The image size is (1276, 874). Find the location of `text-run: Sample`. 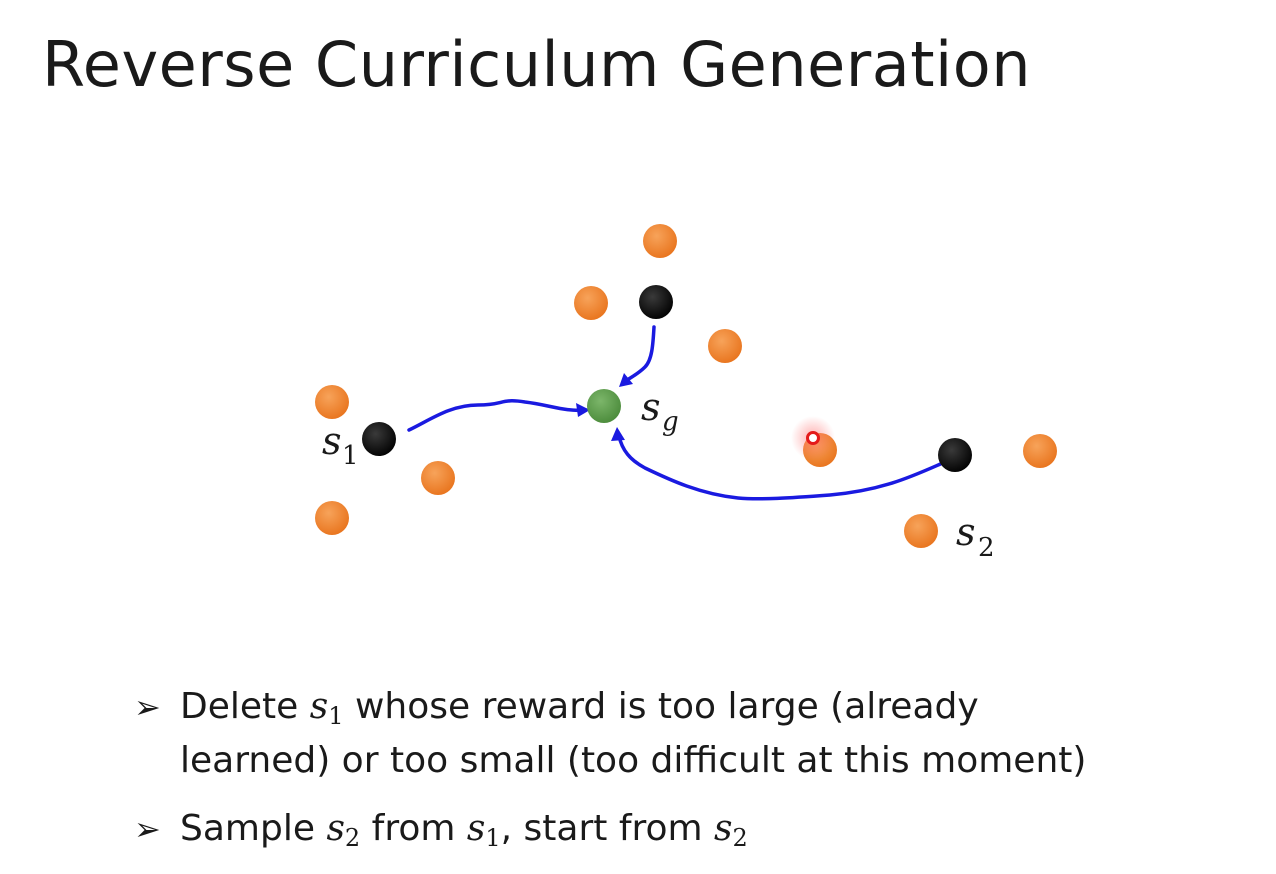

text-run: Sample is located at coordinates (253, 828).